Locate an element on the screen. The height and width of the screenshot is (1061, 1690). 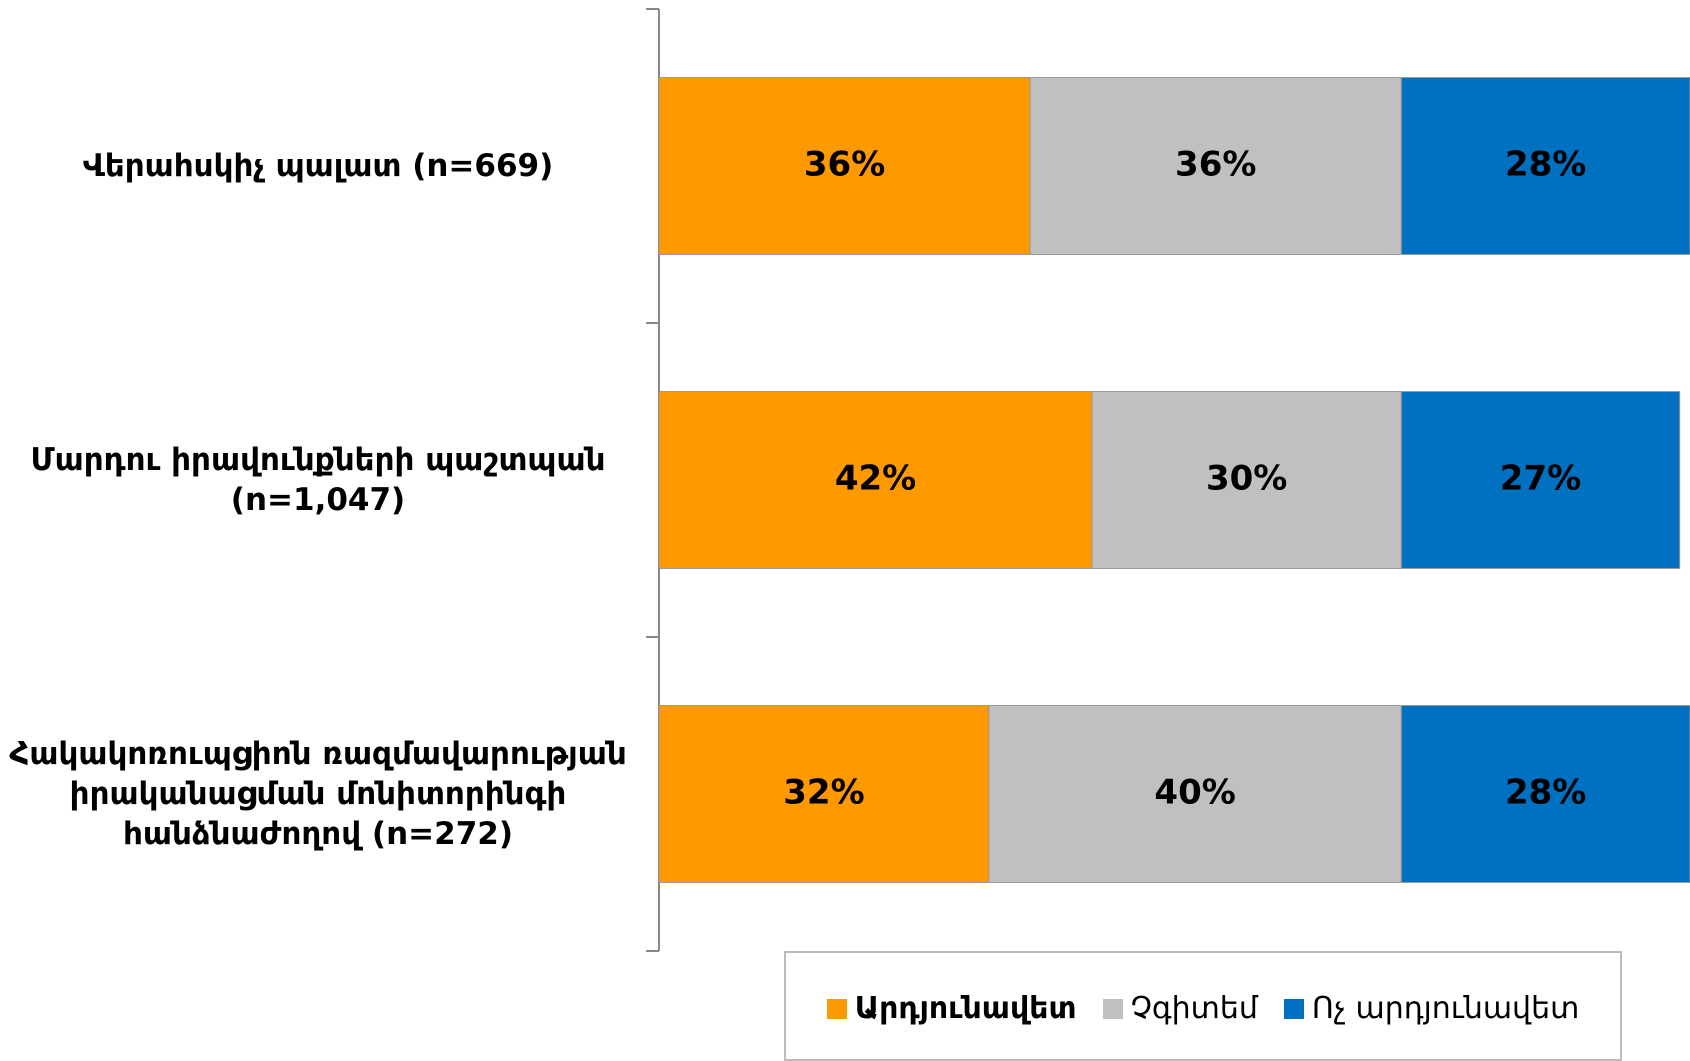
data-label: 32% is located at coordinates (823, 793).